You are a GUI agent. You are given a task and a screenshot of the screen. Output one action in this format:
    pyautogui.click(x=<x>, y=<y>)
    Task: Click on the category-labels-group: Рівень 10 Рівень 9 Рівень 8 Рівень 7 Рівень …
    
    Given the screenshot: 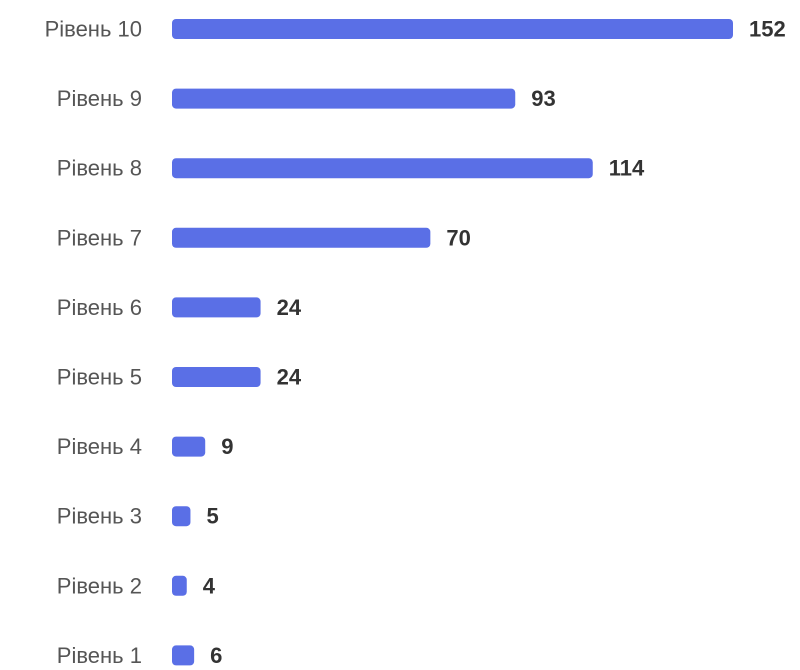 What is the action you would take?
    pyautogui.click(x=93, y=342)
    